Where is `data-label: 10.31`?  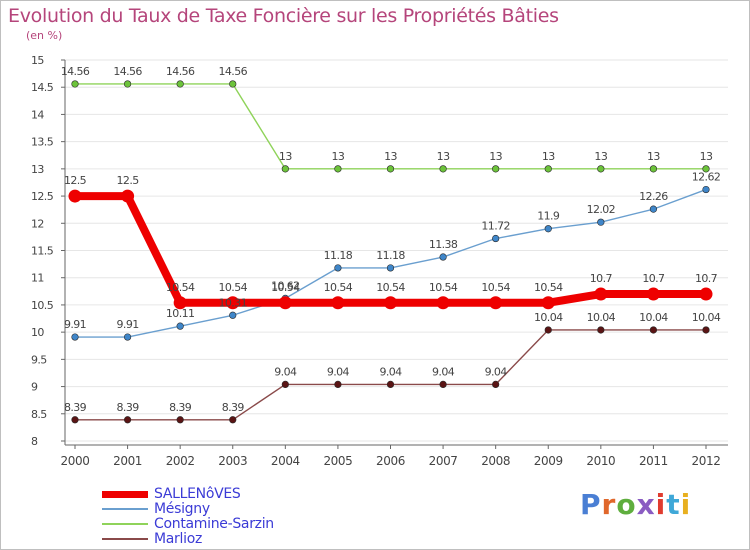
data-label: 10.31 is located at coordinates (233, 302).